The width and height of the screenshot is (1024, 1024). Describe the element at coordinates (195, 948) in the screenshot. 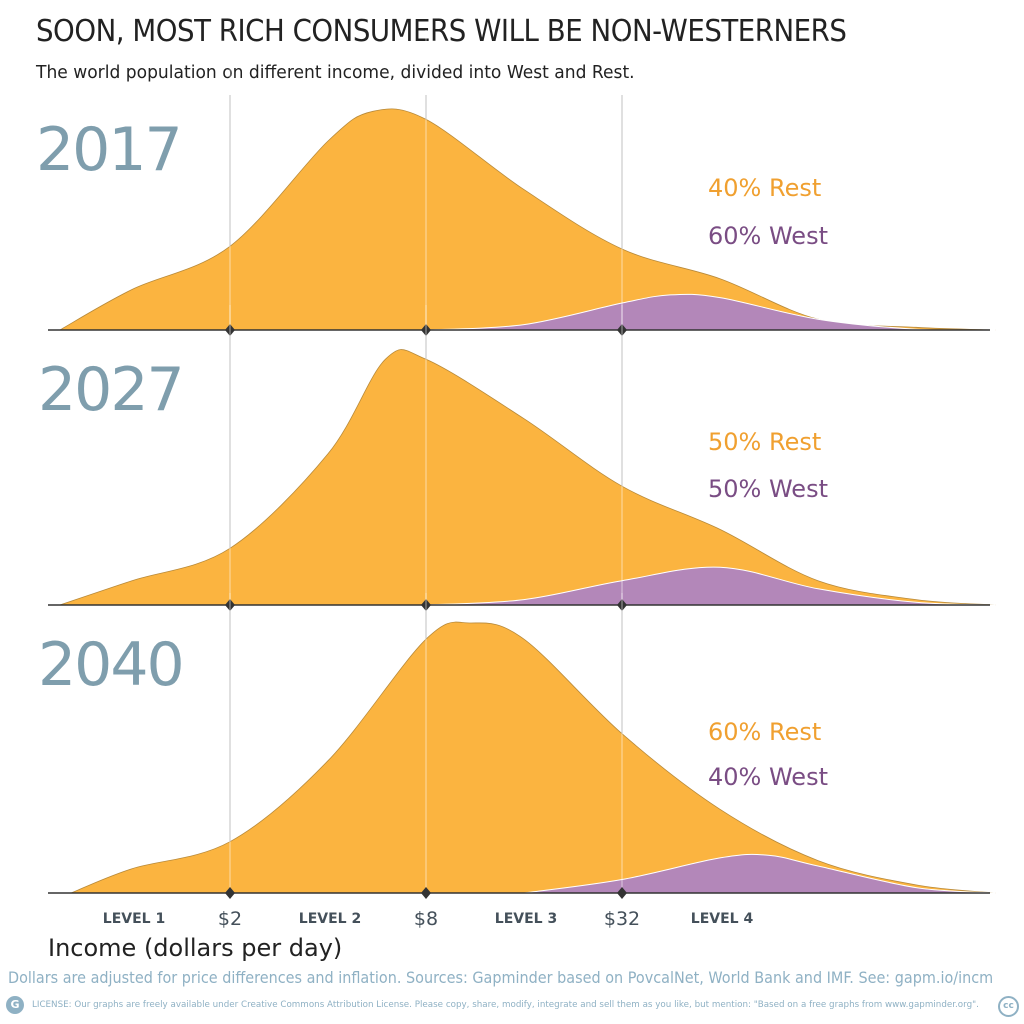

I see `x-axis-label: Income (dollars per day)` at that location.